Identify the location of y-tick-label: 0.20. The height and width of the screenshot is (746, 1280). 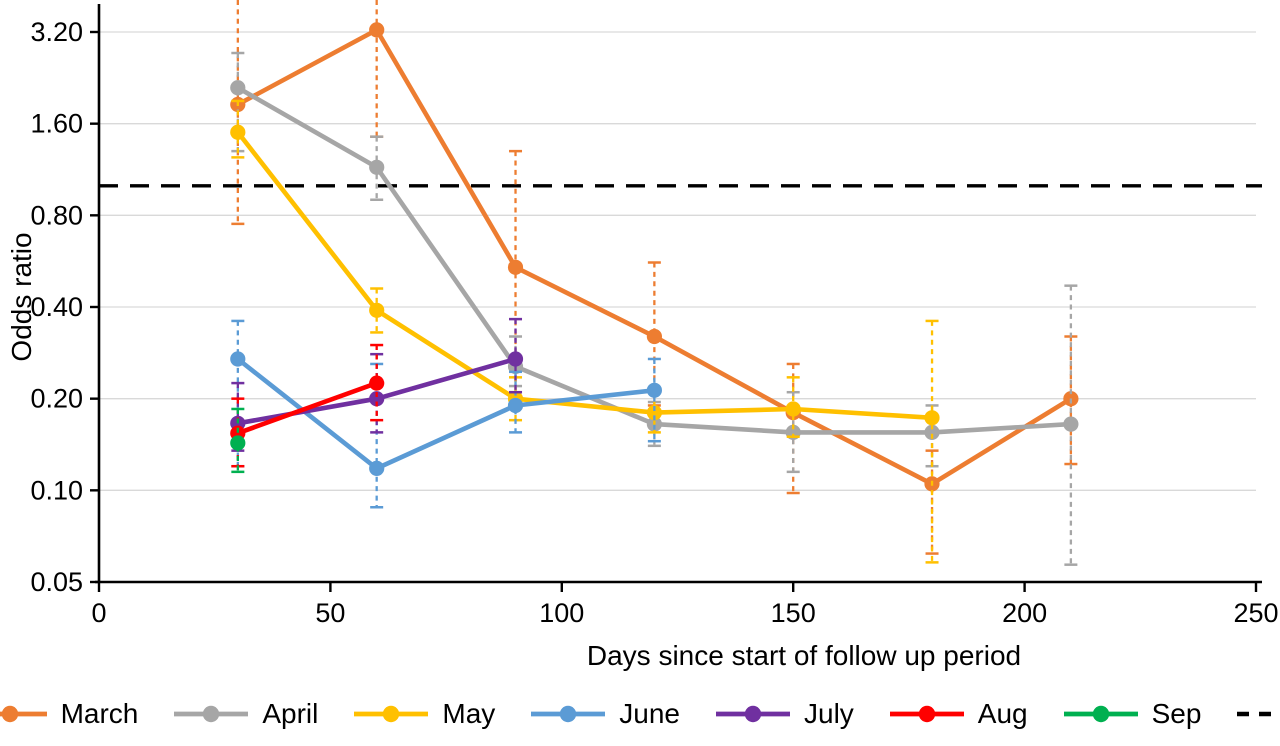
(56, 399).